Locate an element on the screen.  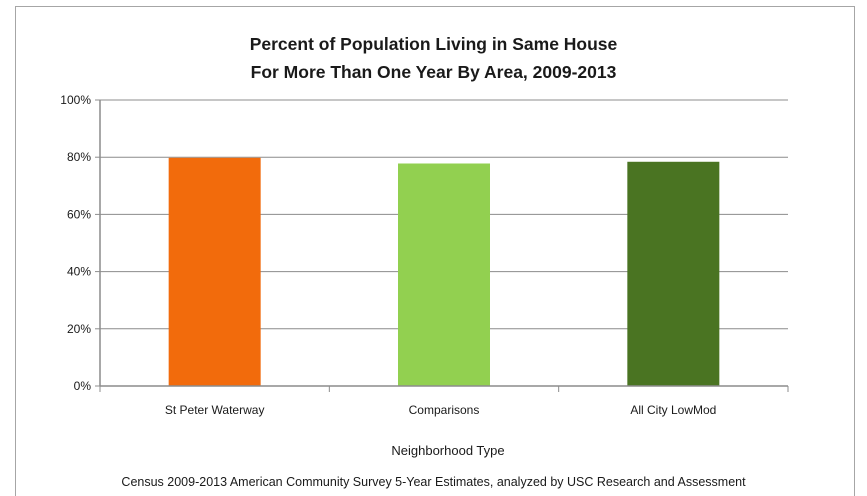
x-tick-label: All City LowMod is located at coordinates (673, 410).